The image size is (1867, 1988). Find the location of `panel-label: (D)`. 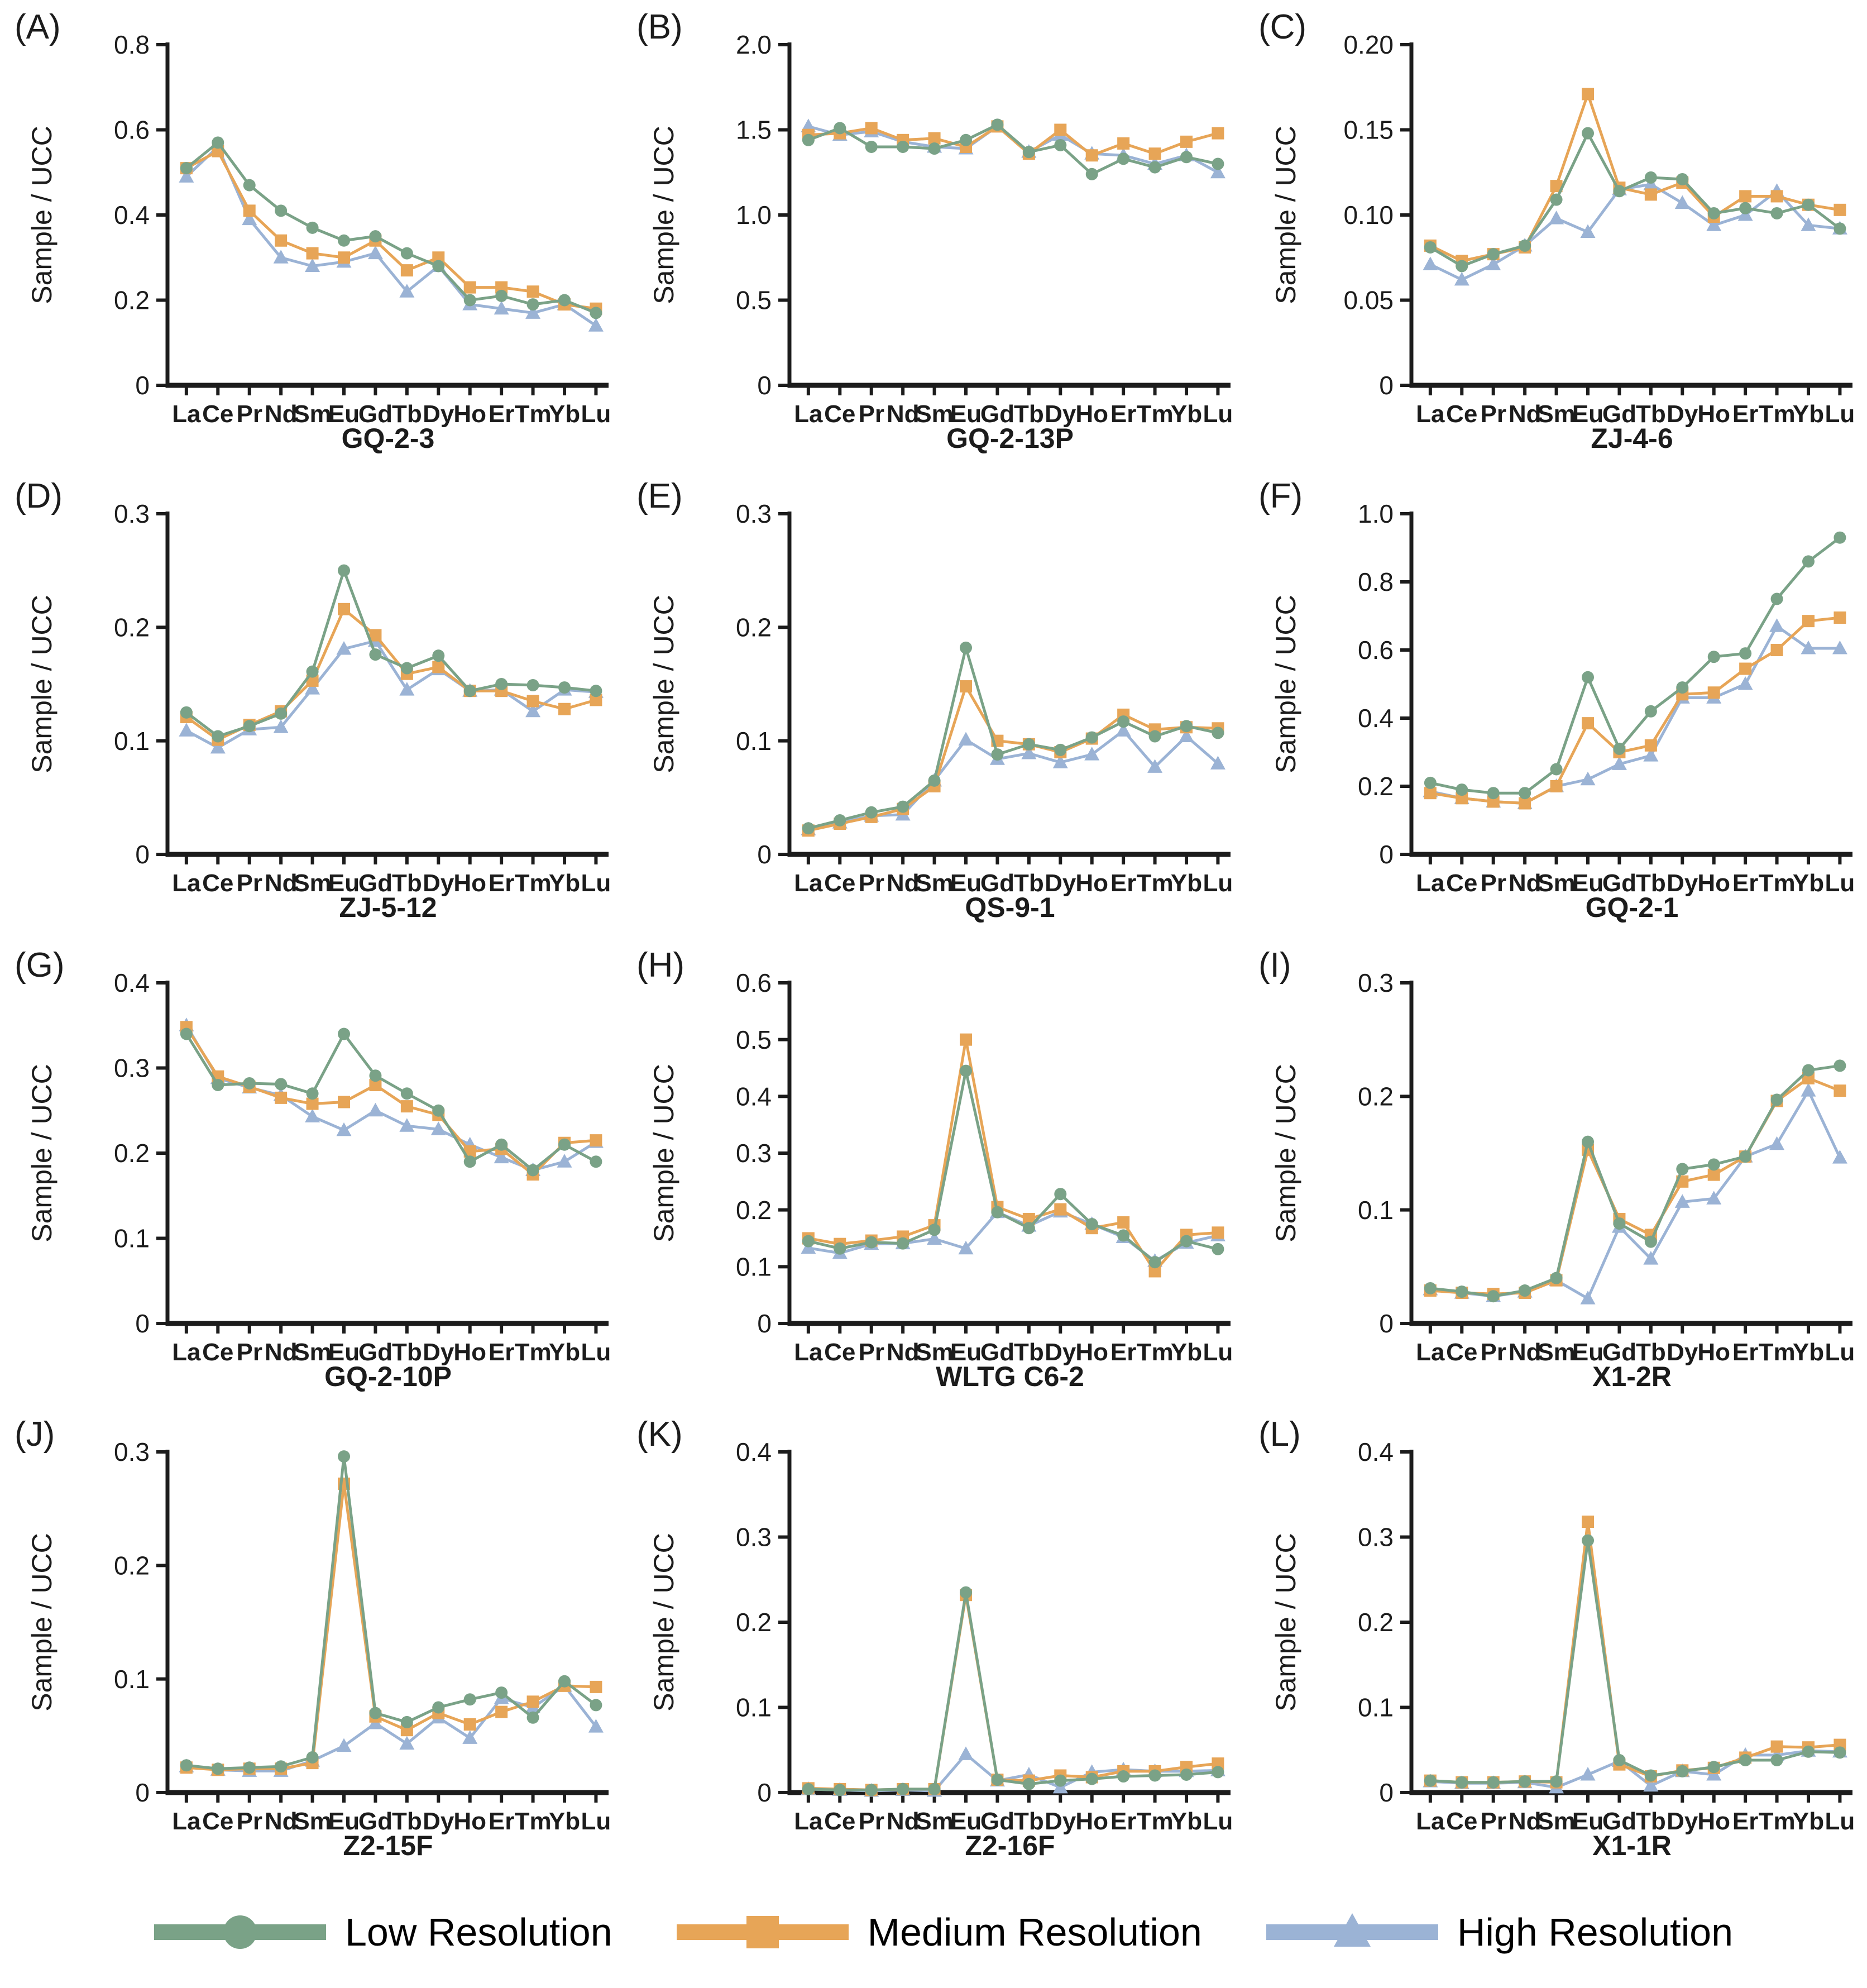

panel-label: (D) is located at coordinates (39, 496).